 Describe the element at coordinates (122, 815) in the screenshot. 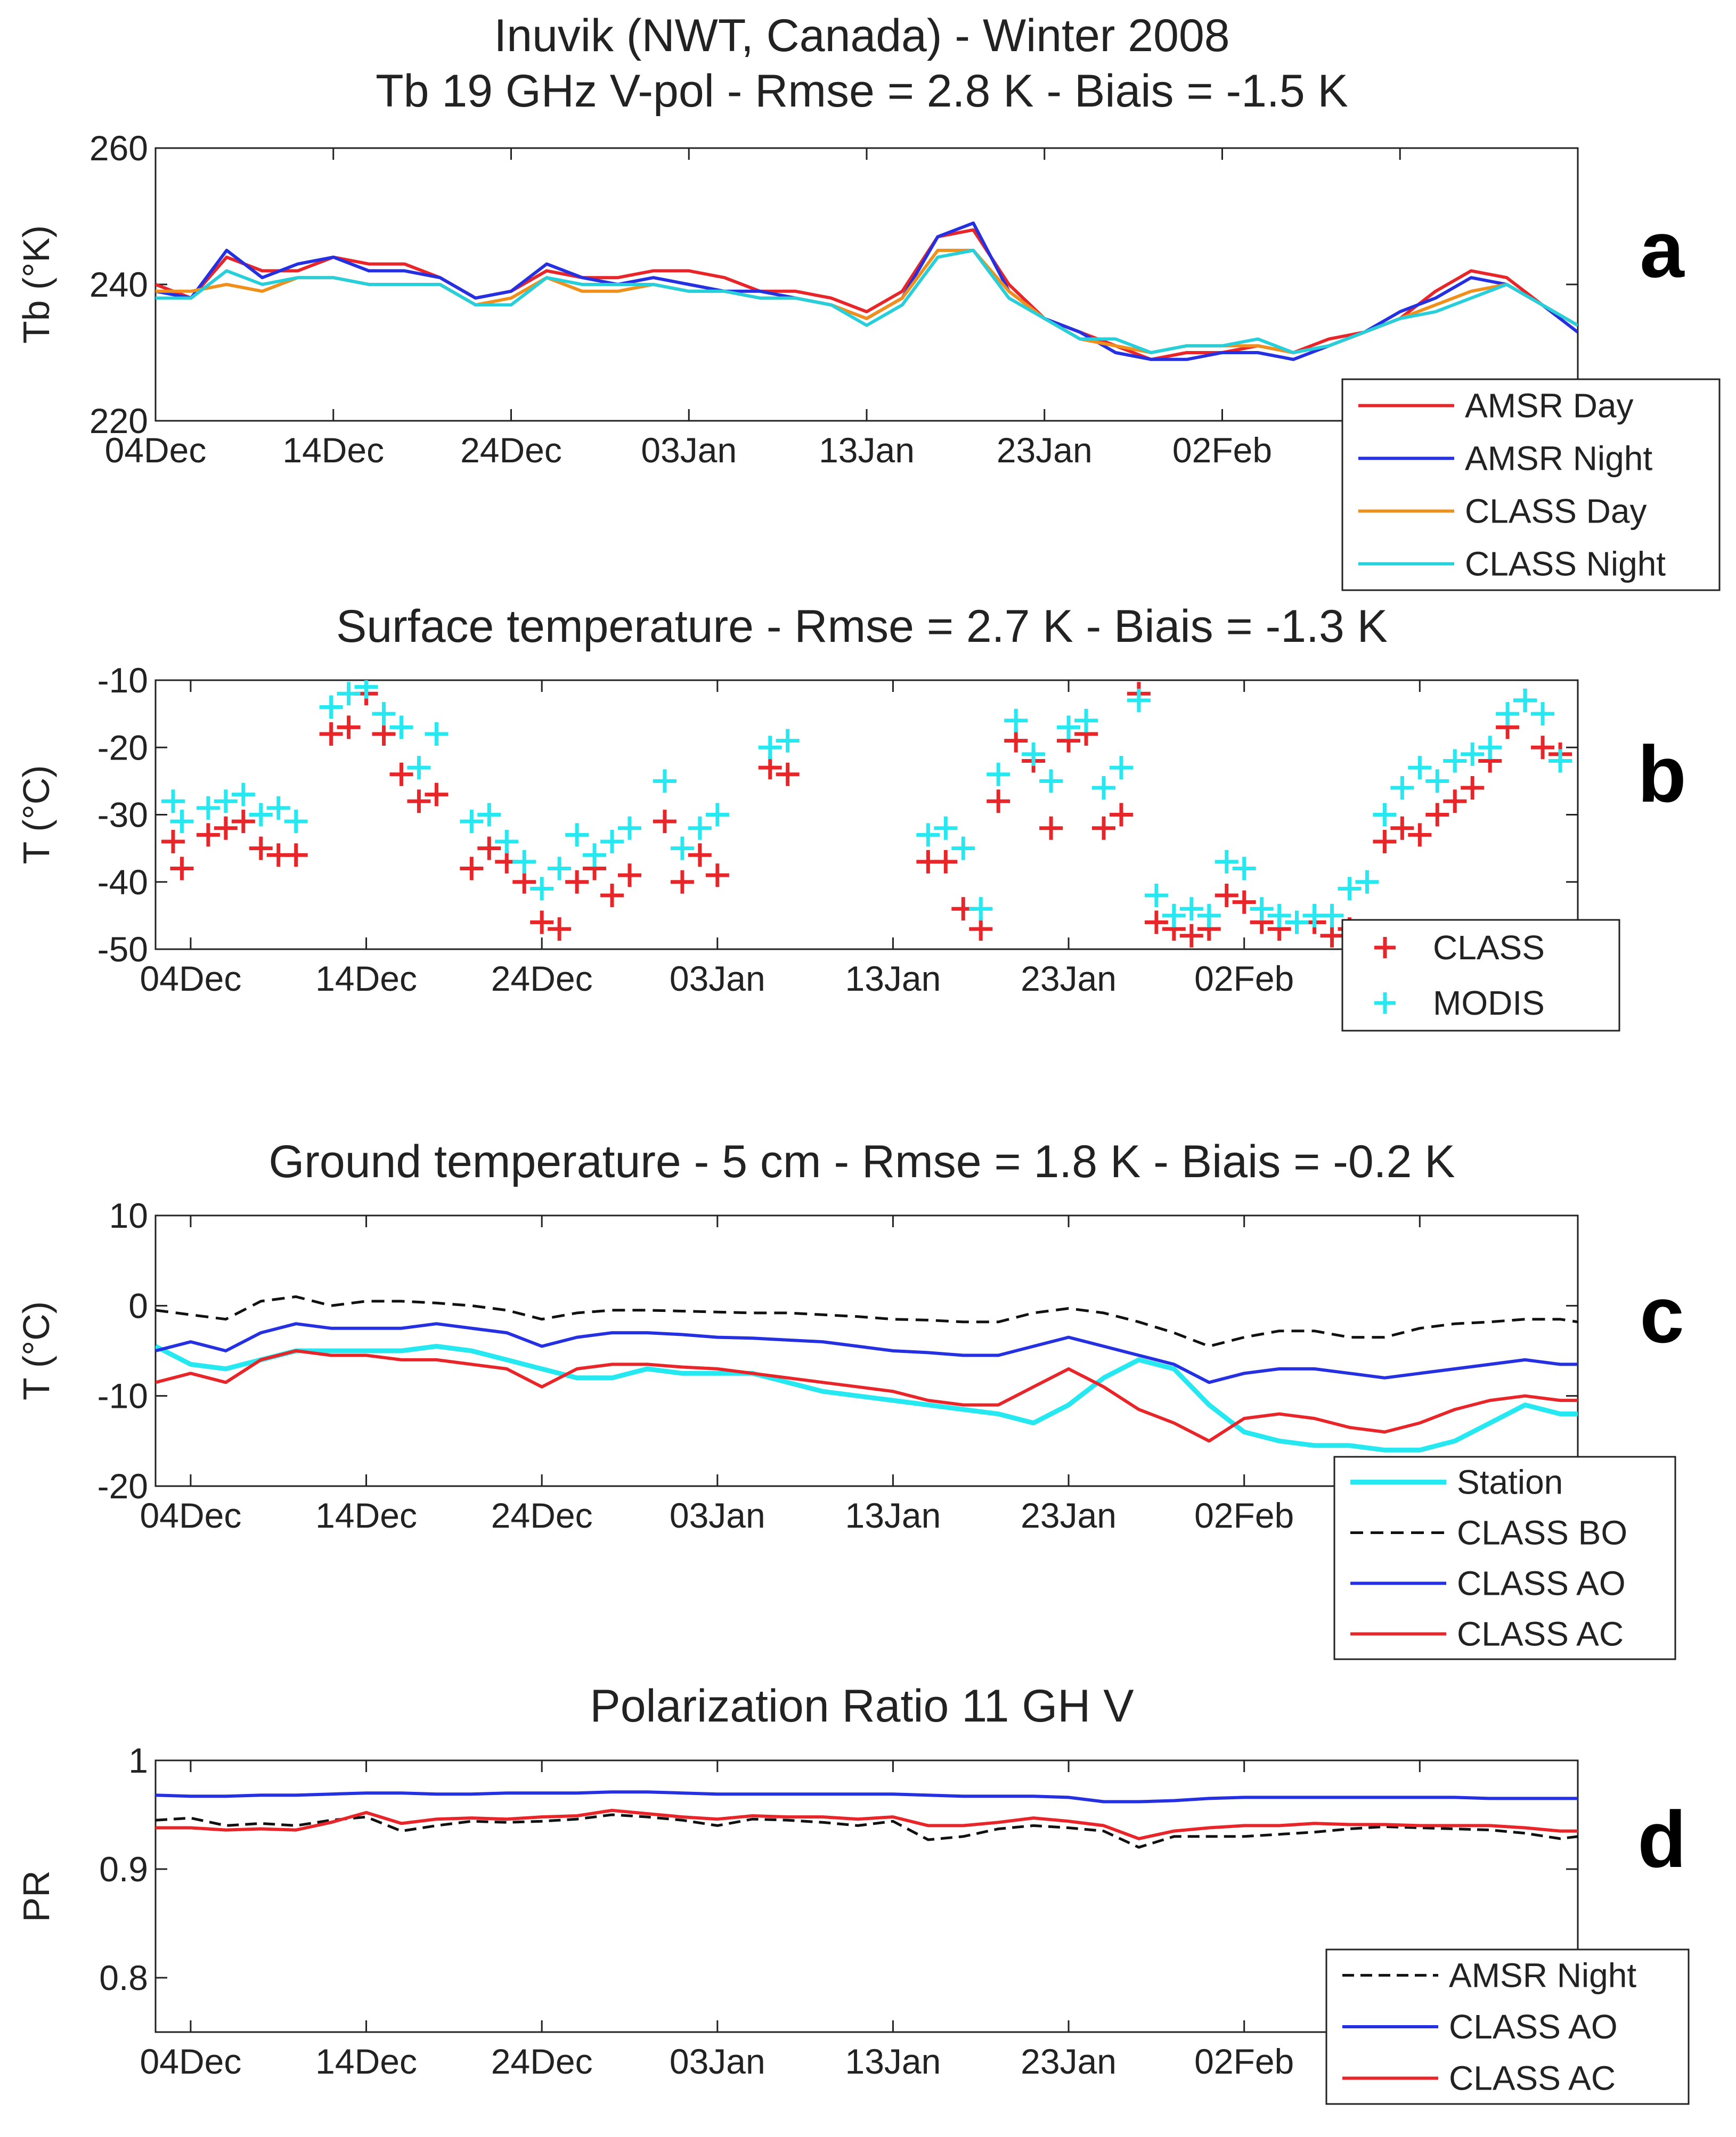

I see `y-tick-label: -30` at that location.